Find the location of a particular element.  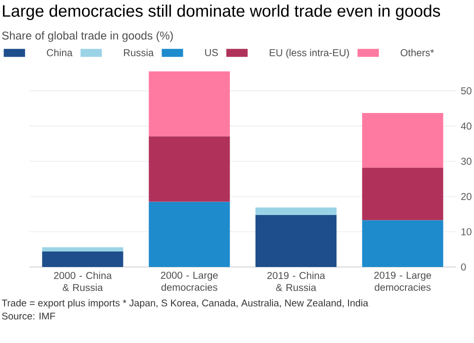

y-tick-label: 30 is located at coordinates (466, 161).